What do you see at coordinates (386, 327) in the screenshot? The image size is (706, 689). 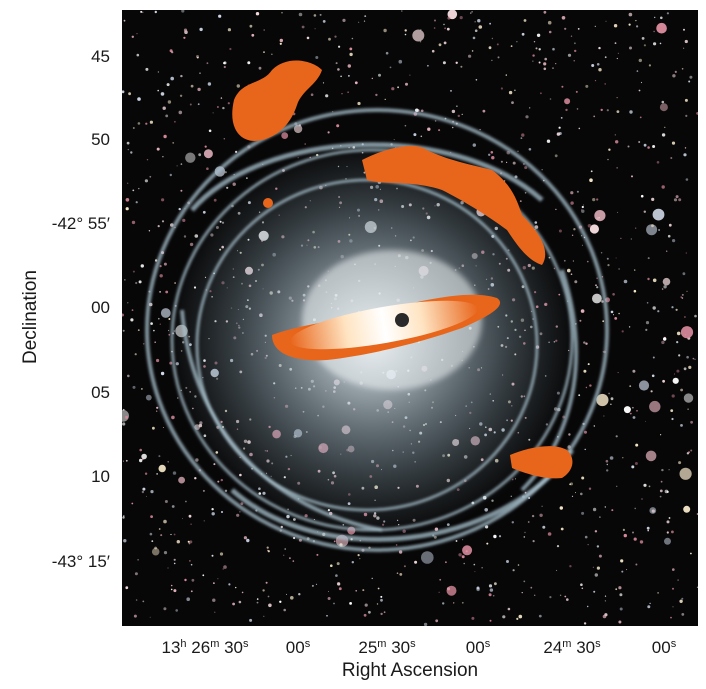 I see `inner-radio-jet` at bounding box center [386, 327].